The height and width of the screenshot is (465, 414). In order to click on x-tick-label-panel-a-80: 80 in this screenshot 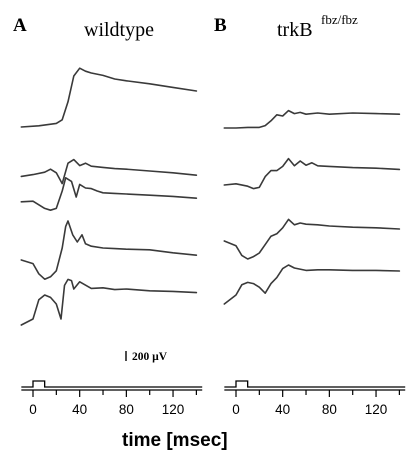, I will do `click(126, 409)`.